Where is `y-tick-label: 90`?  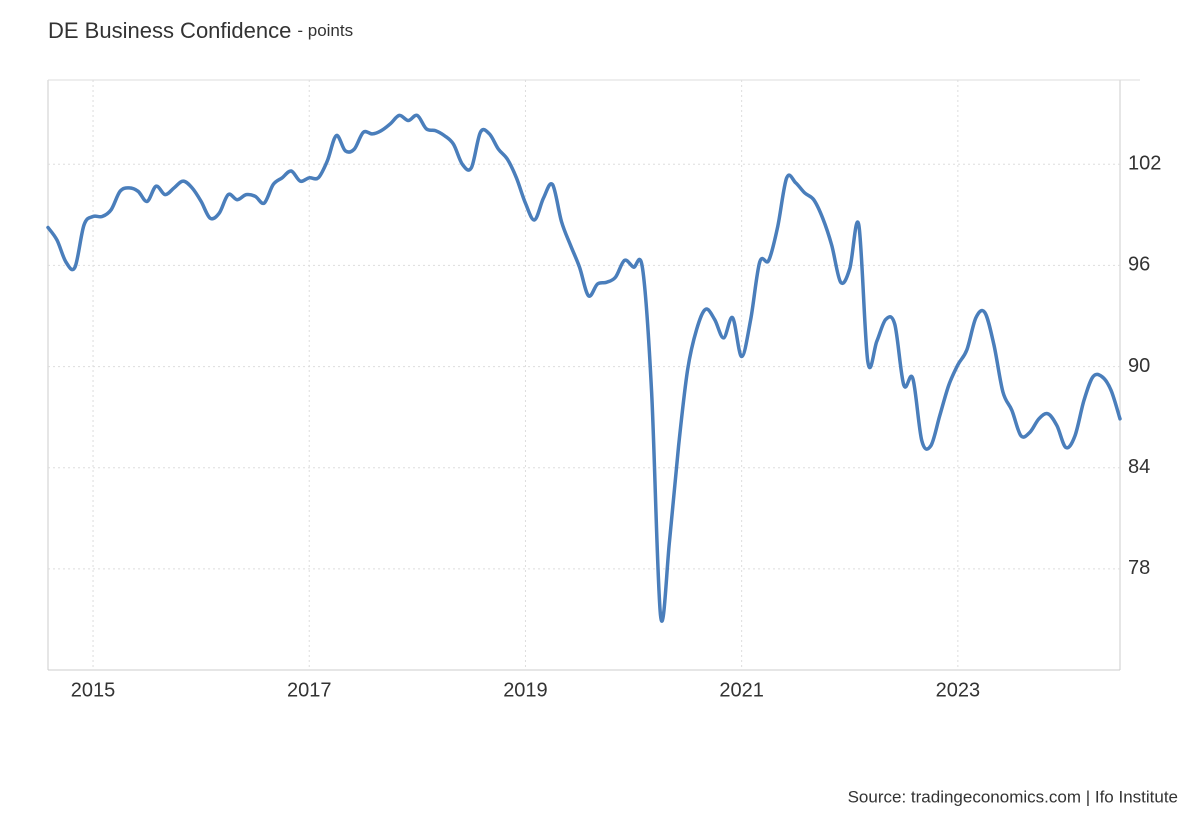 y-tick-label: 90 is located at coordinates (1139, 366).